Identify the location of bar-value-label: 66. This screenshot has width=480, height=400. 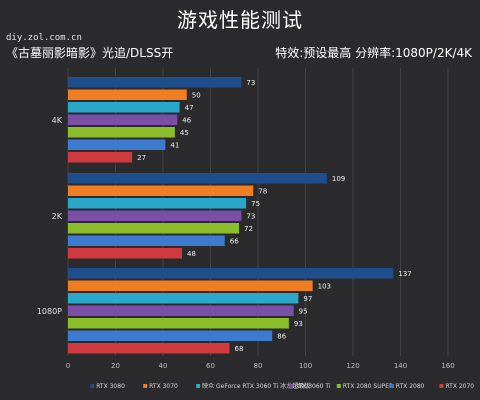
(234, 242).